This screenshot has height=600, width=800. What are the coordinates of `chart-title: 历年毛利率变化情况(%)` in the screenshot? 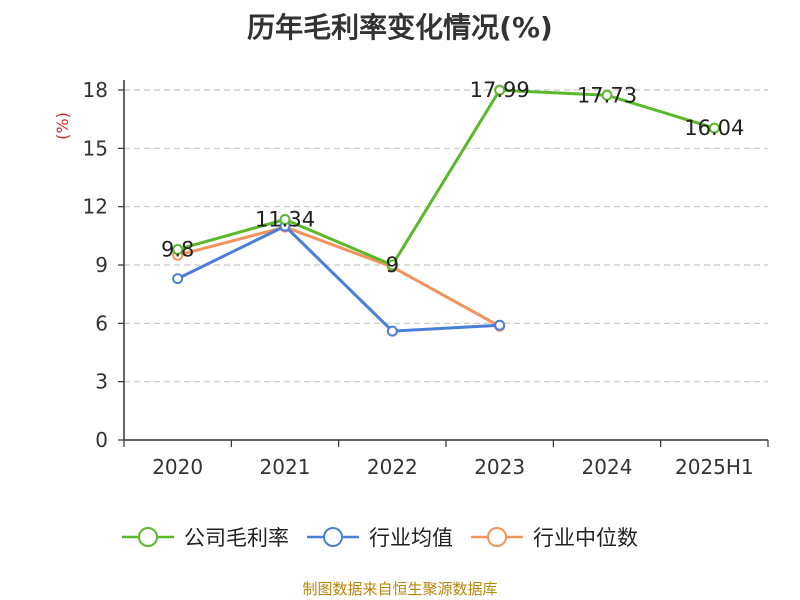 It's located at (400, 27).